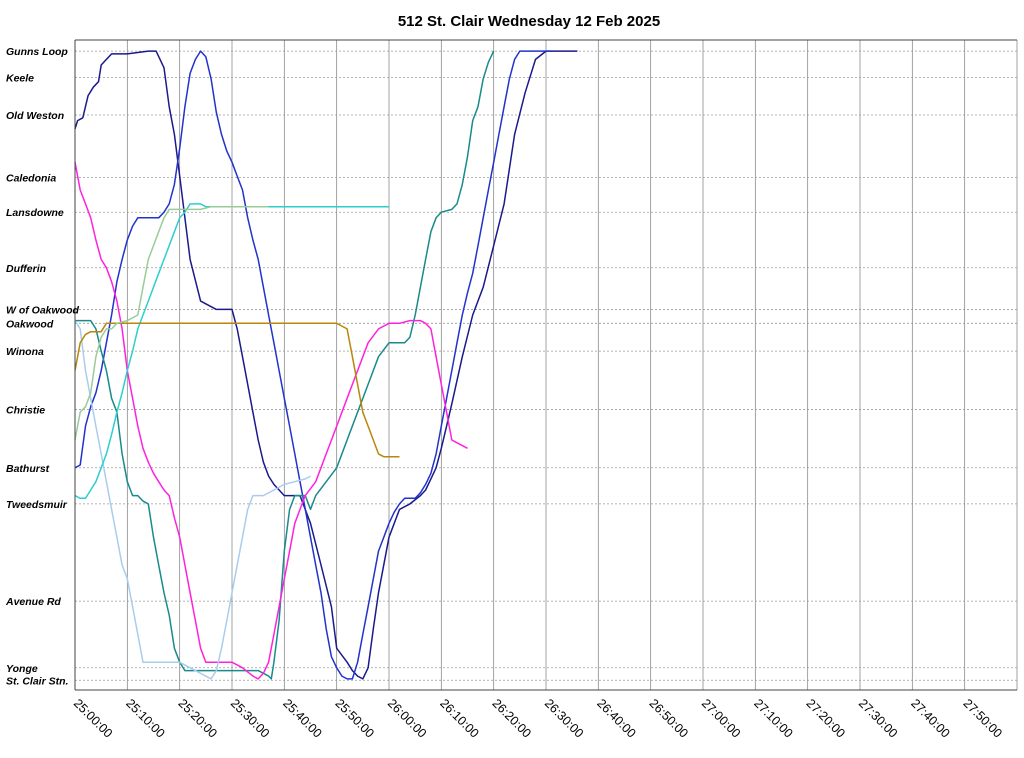 The height and width of the screenshot is (758, 1024). What do you see at coordinates (26, 269) in the screenshot?
I see `stop-label: Dufferin` at bounding box center [26, 269].